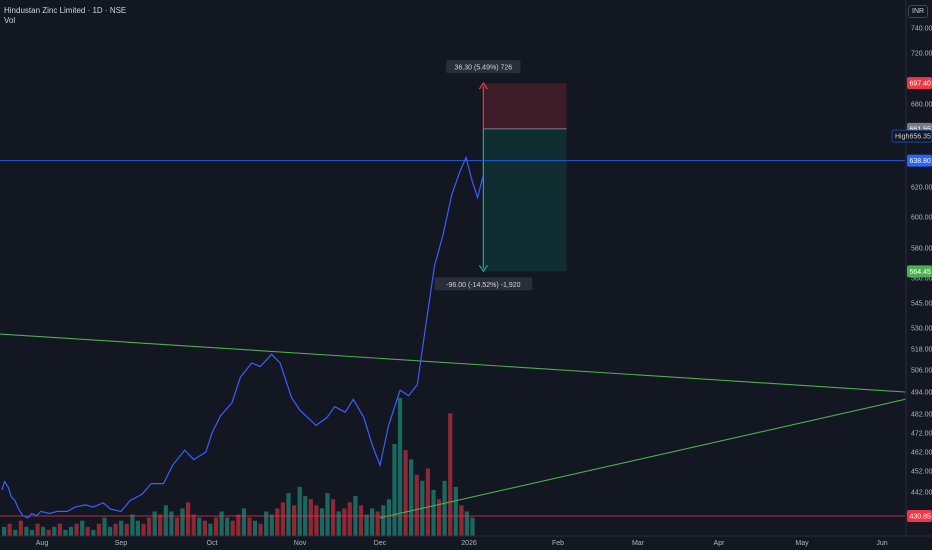 This screenshot has height=550, width=932. Describe the element at coordinates (921, 517) in the screenshot. I see `price-label: 430.85` at that location.